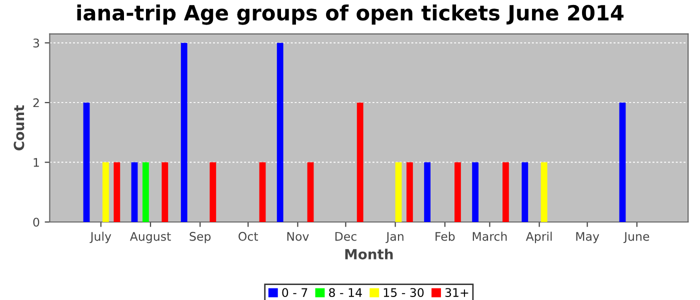 This screenshot has width=700, height=300. What do you see at coordinates (150, 238) in the screenshot?
I see `x-tick-label: August` at bounding box center [150, 238].